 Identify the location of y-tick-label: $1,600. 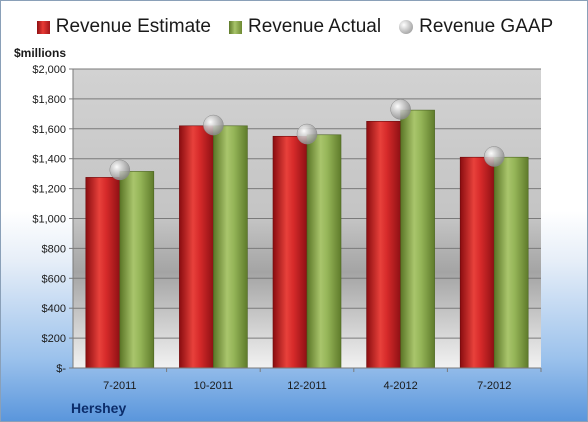
(49, 130).